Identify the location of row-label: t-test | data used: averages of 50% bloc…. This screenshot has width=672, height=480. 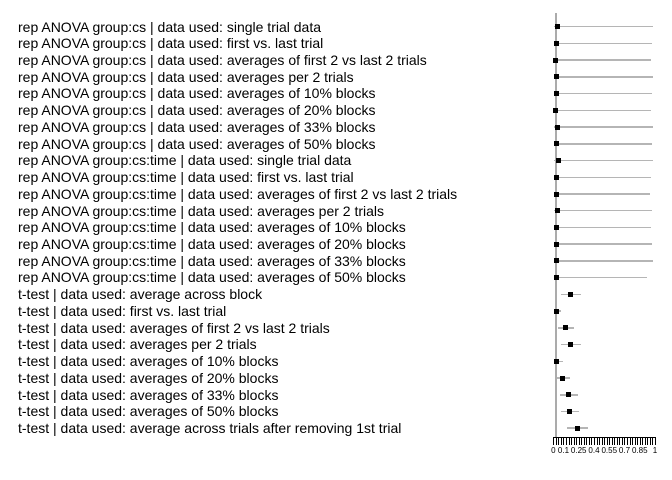
(148, 411).